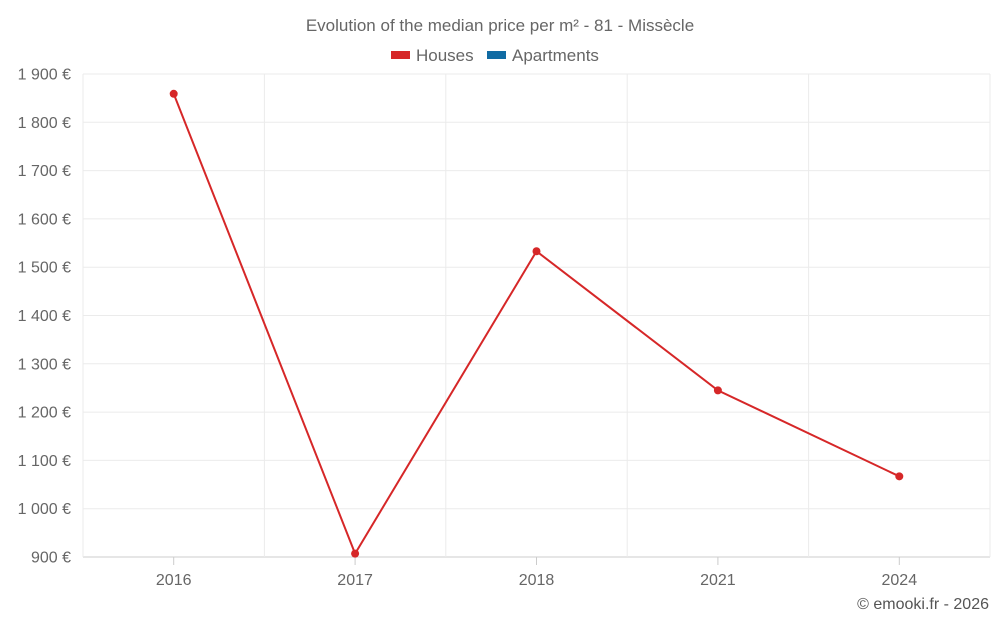 This screenshot has width=1000, height=625. Describe the element at coordinates (899, 476) in the screenshot. I see `houses-point-2024` at that location.